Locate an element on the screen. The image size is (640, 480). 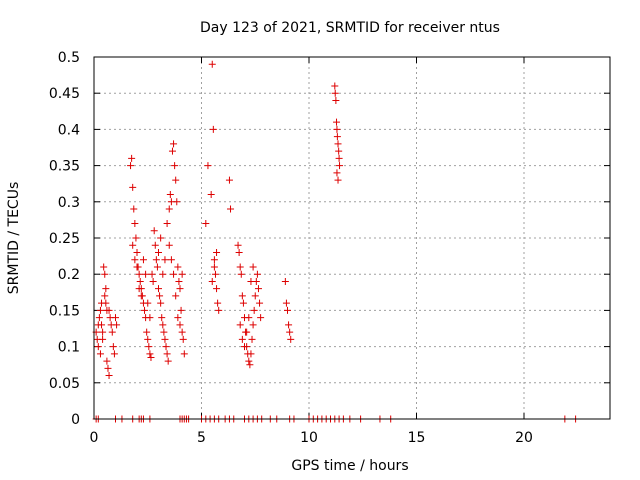
y-tick-labels: 0 0.05 0.1 0.15 0.2 0.25 0.3 0.35 0.4 0.45 0.5 is located at coordinates (64, 239).